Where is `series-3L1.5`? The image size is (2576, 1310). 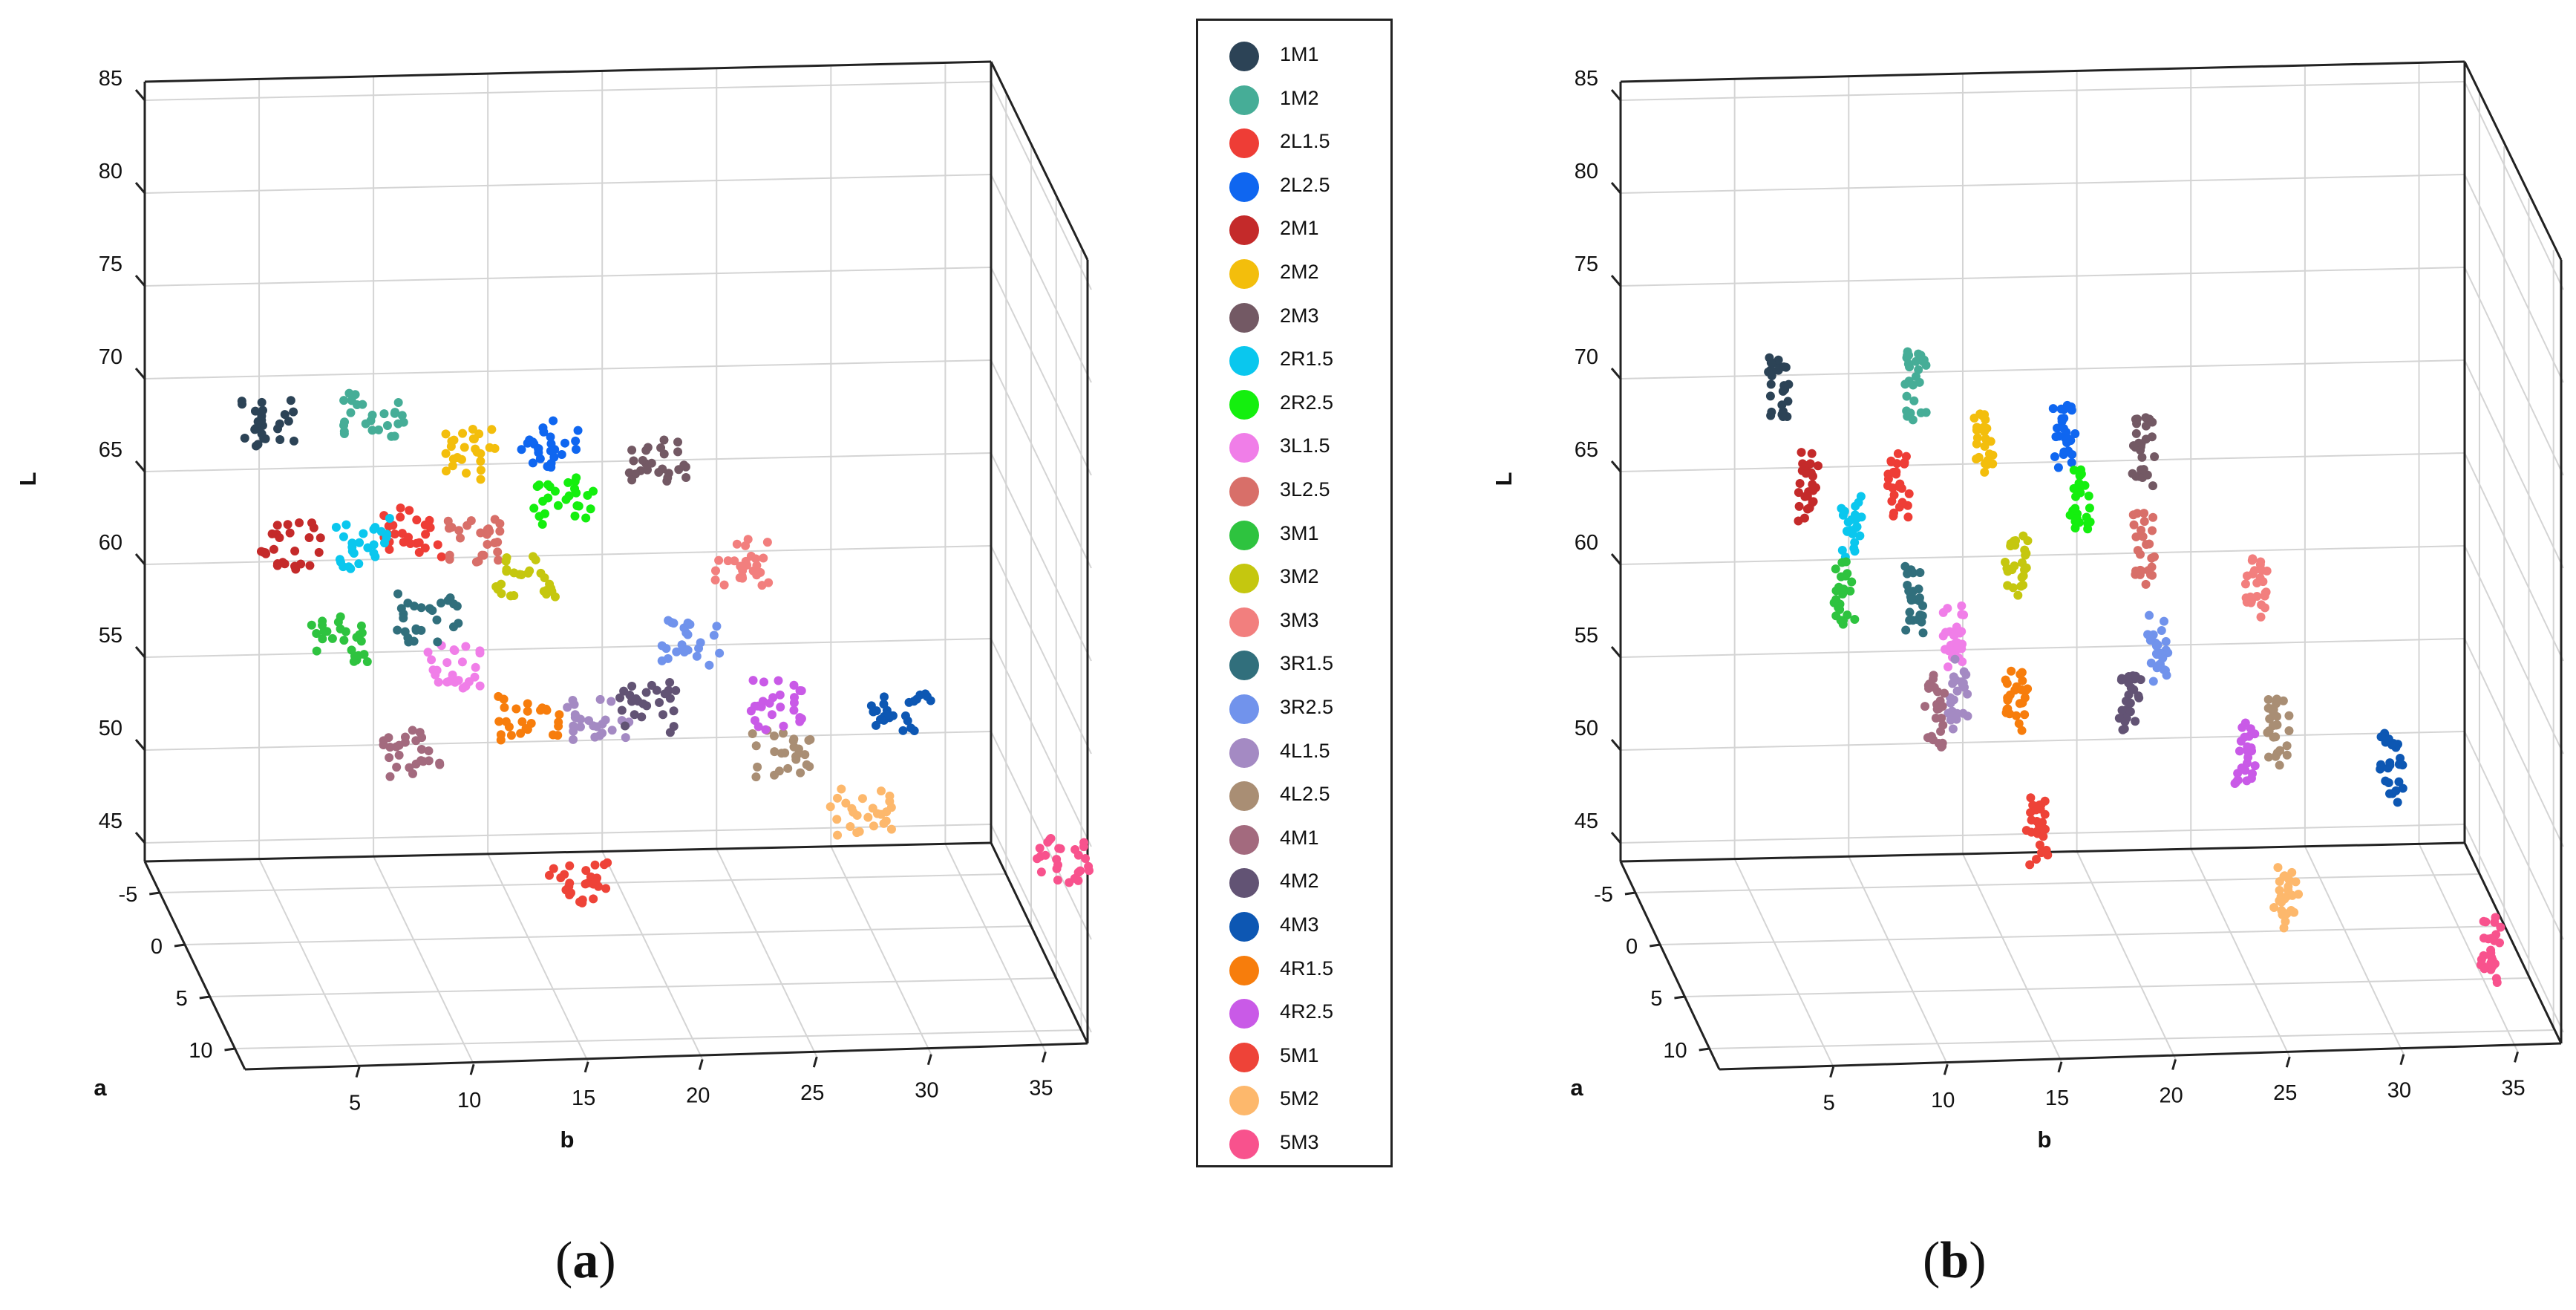 series-3L1.5 is located at coordinates (454, 667).